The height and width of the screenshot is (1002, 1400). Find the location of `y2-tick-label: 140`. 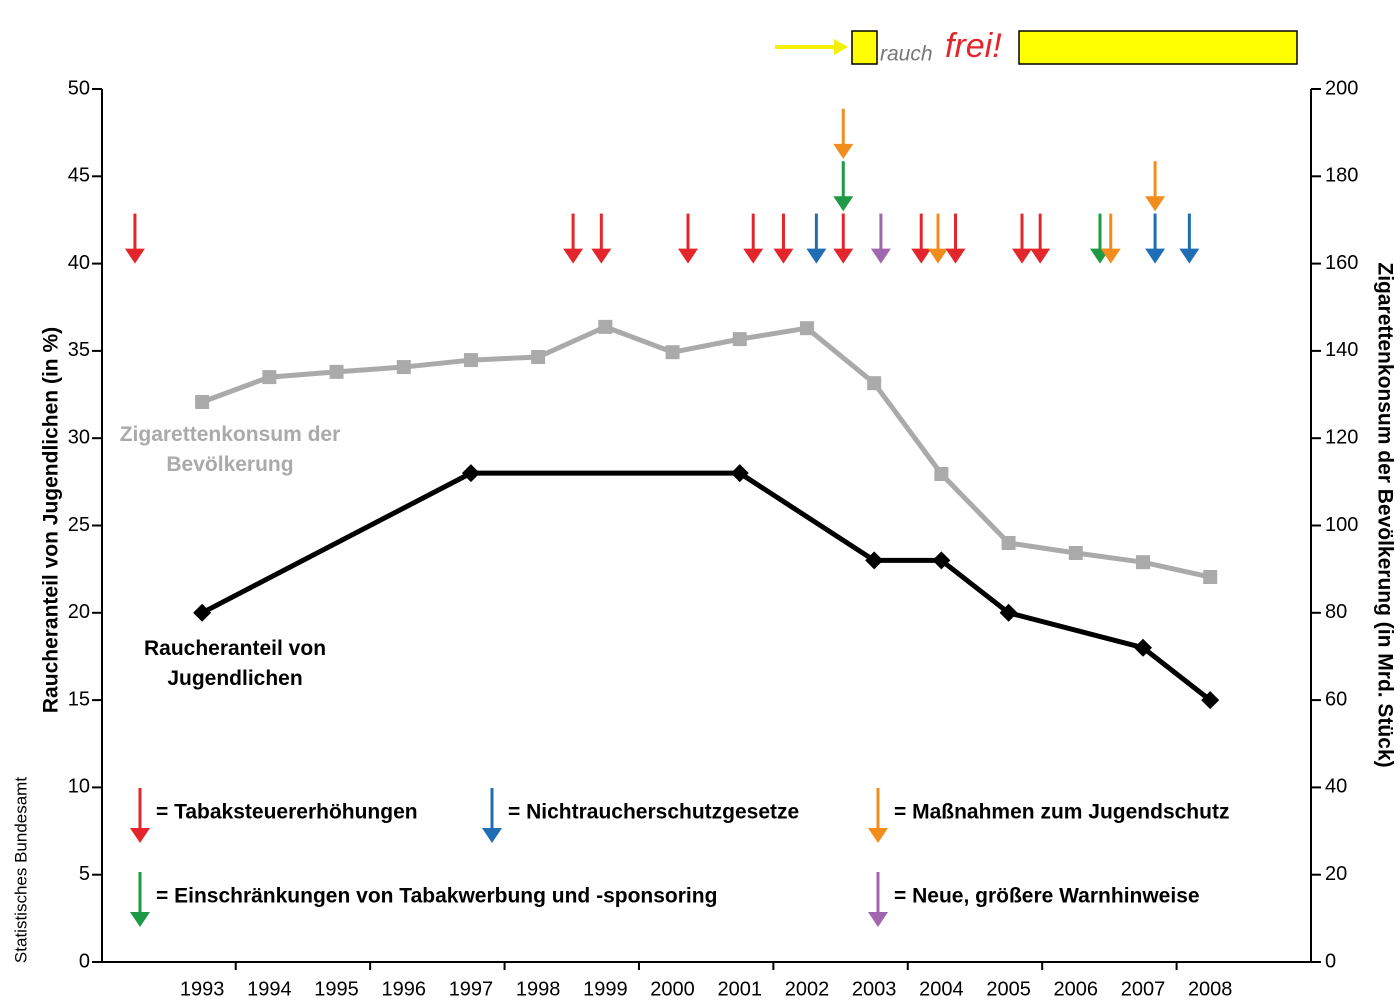

y2-tick-label: 140 is located at coordinates (1341, 350).